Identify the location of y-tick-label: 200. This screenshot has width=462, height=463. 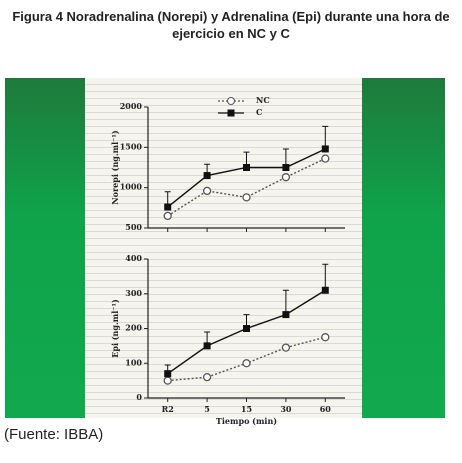
(133, 328).